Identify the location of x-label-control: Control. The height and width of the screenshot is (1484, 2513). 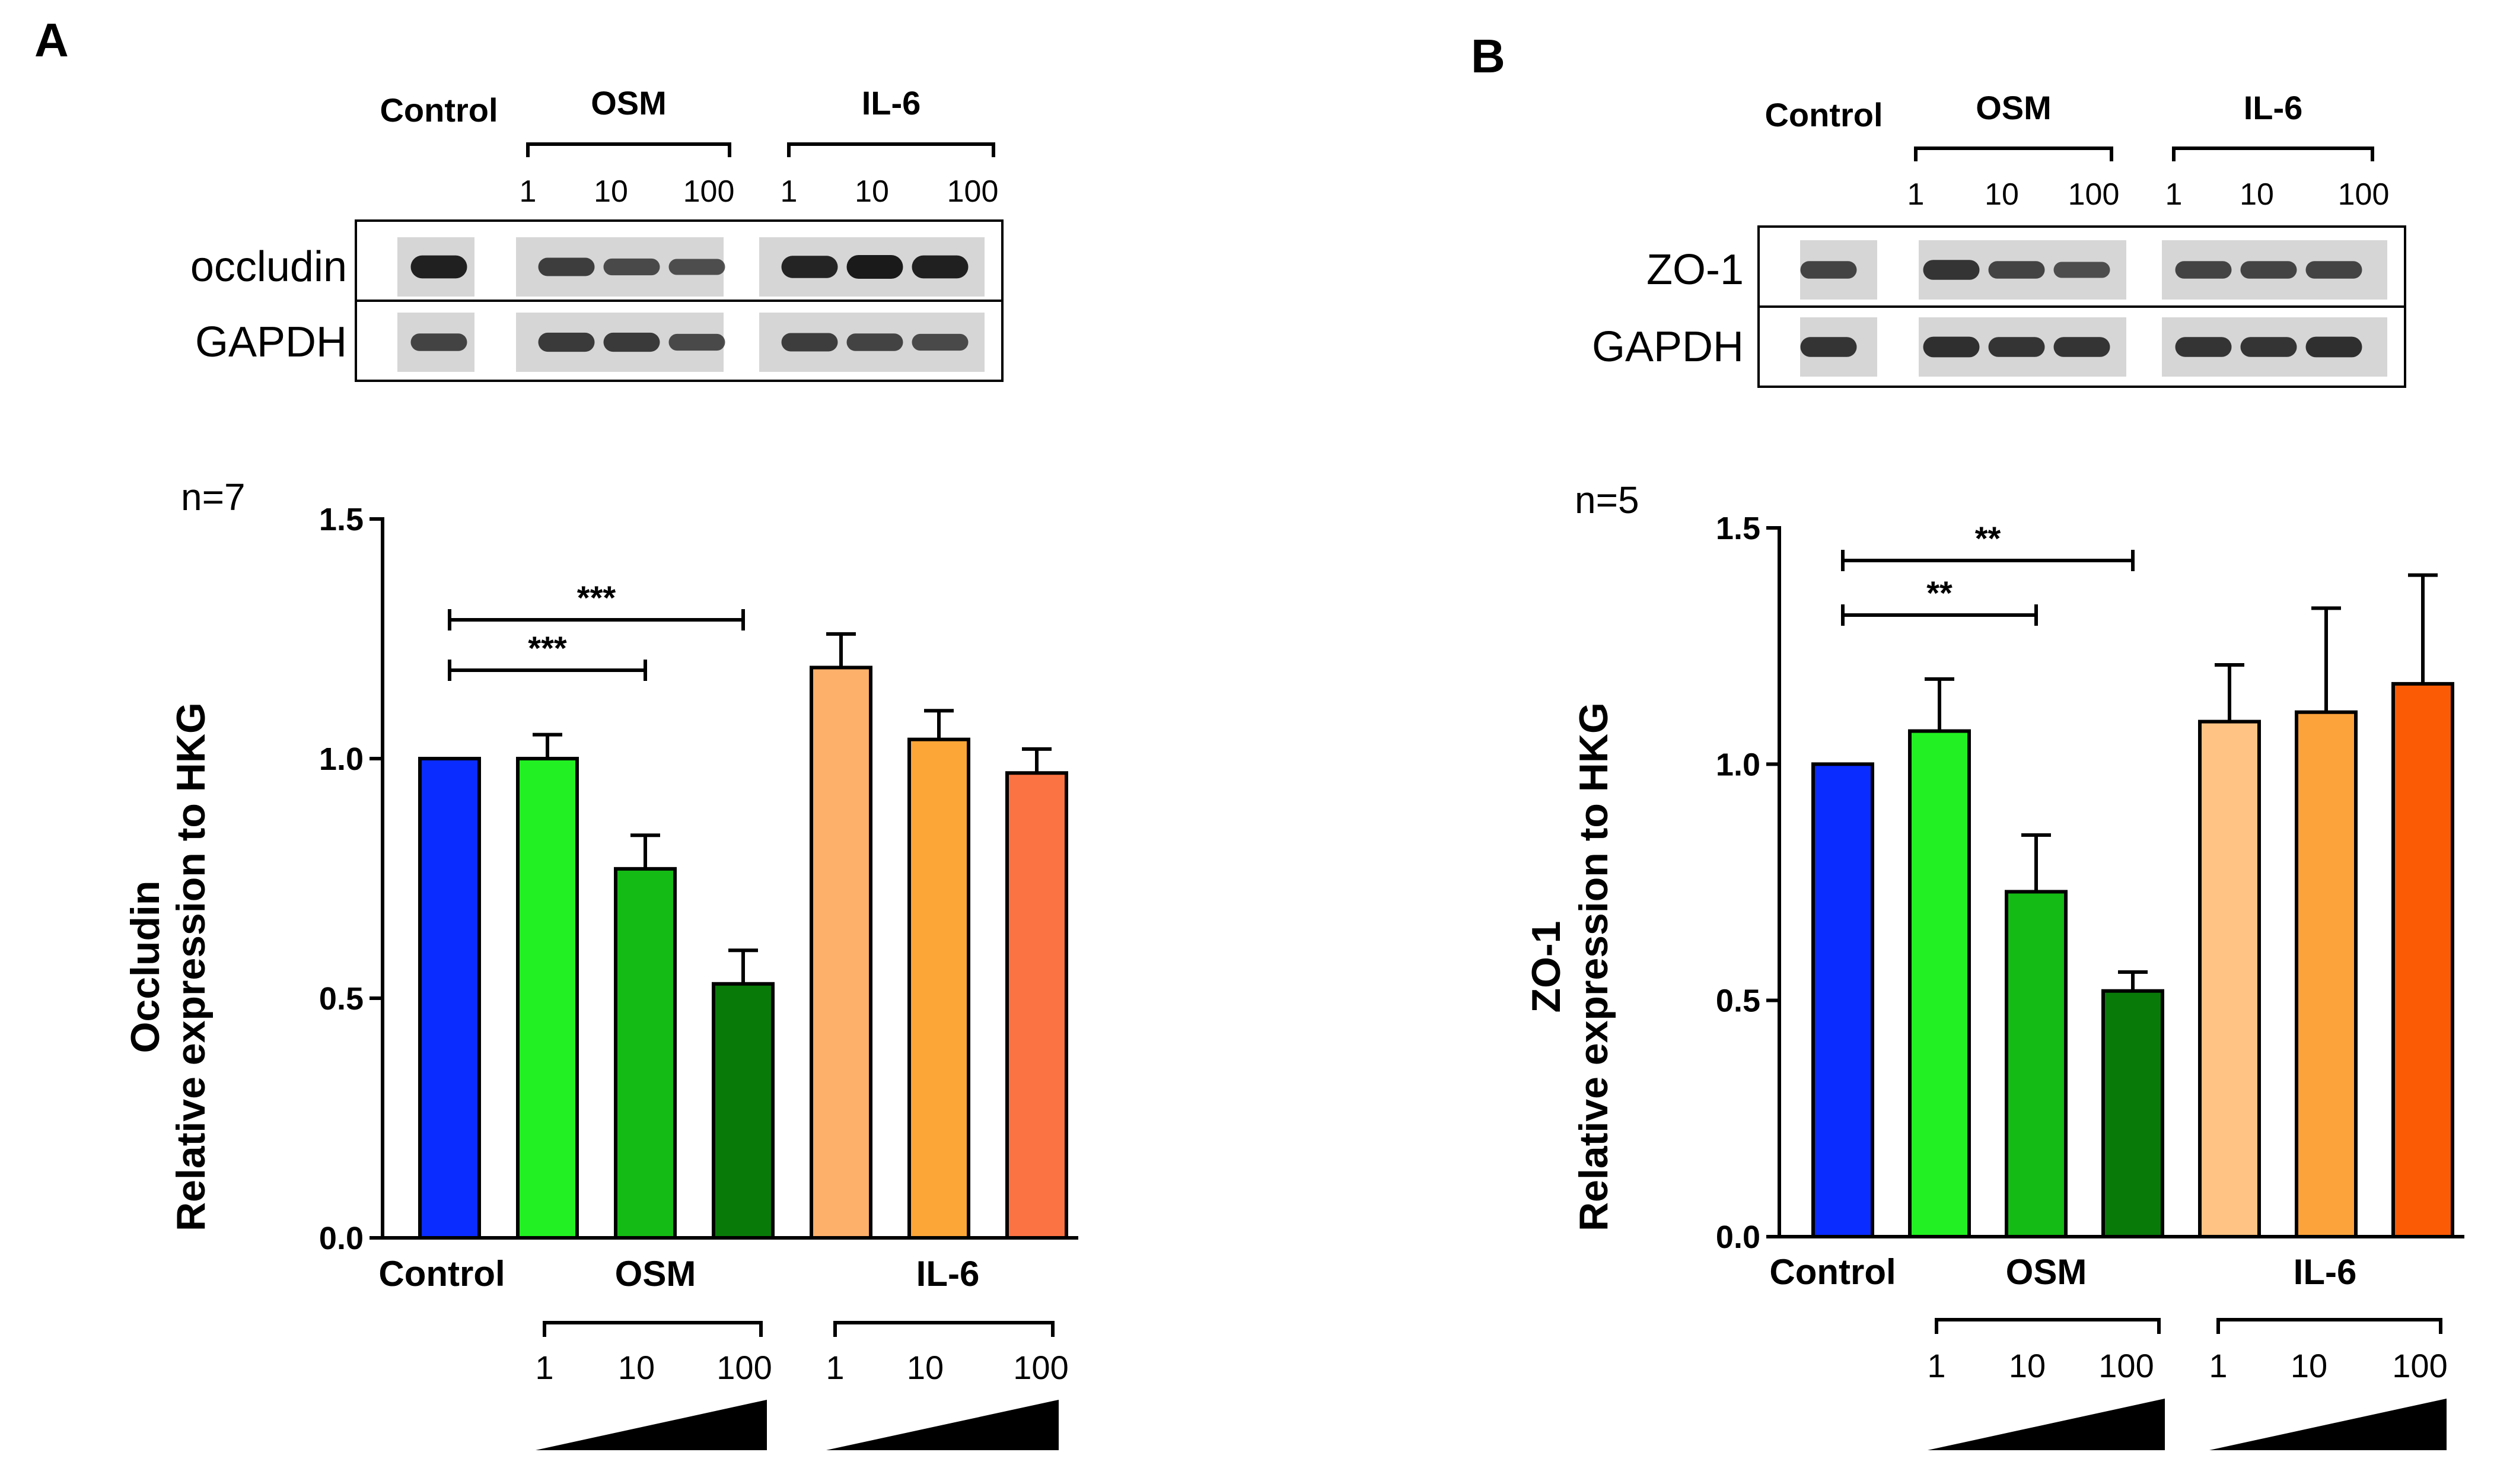
(441, 1274).